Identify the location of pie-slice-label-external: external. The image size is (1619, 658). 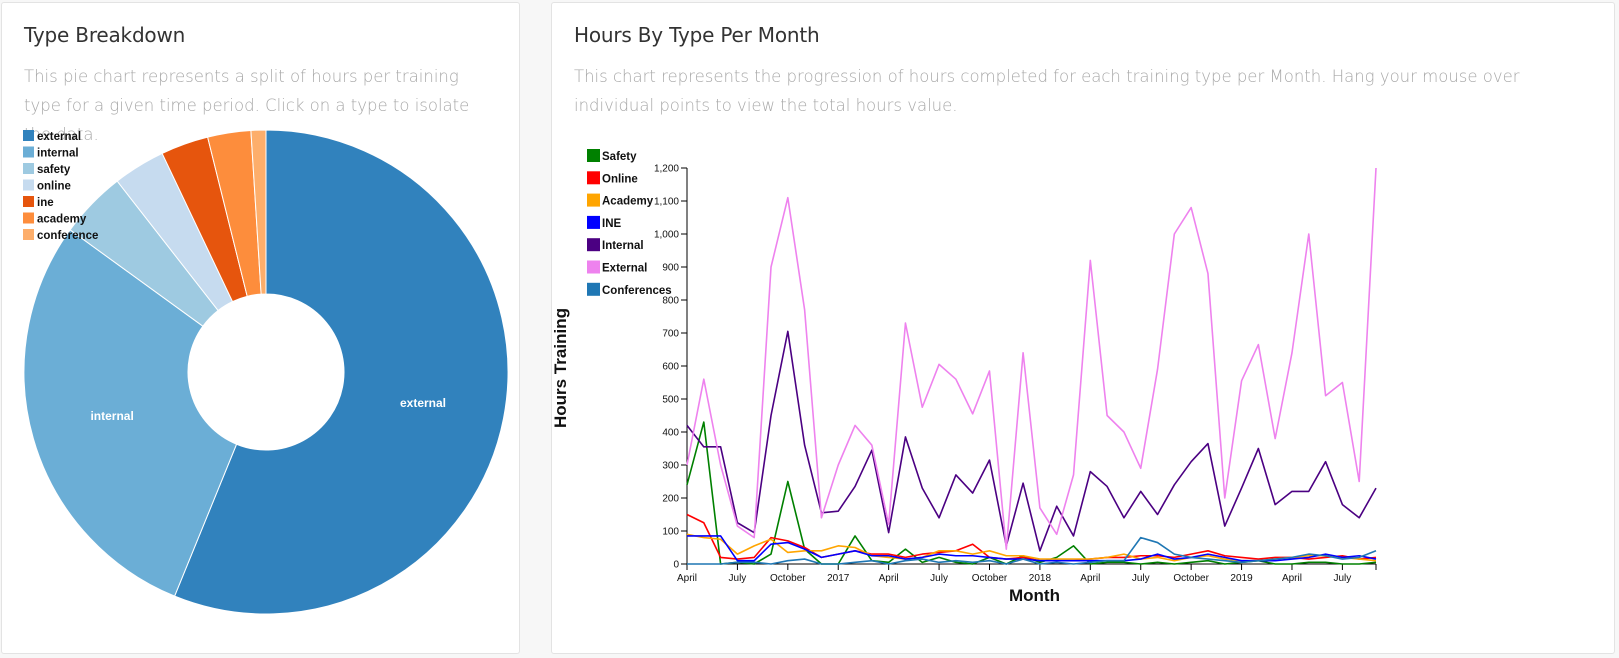
(423, 403).